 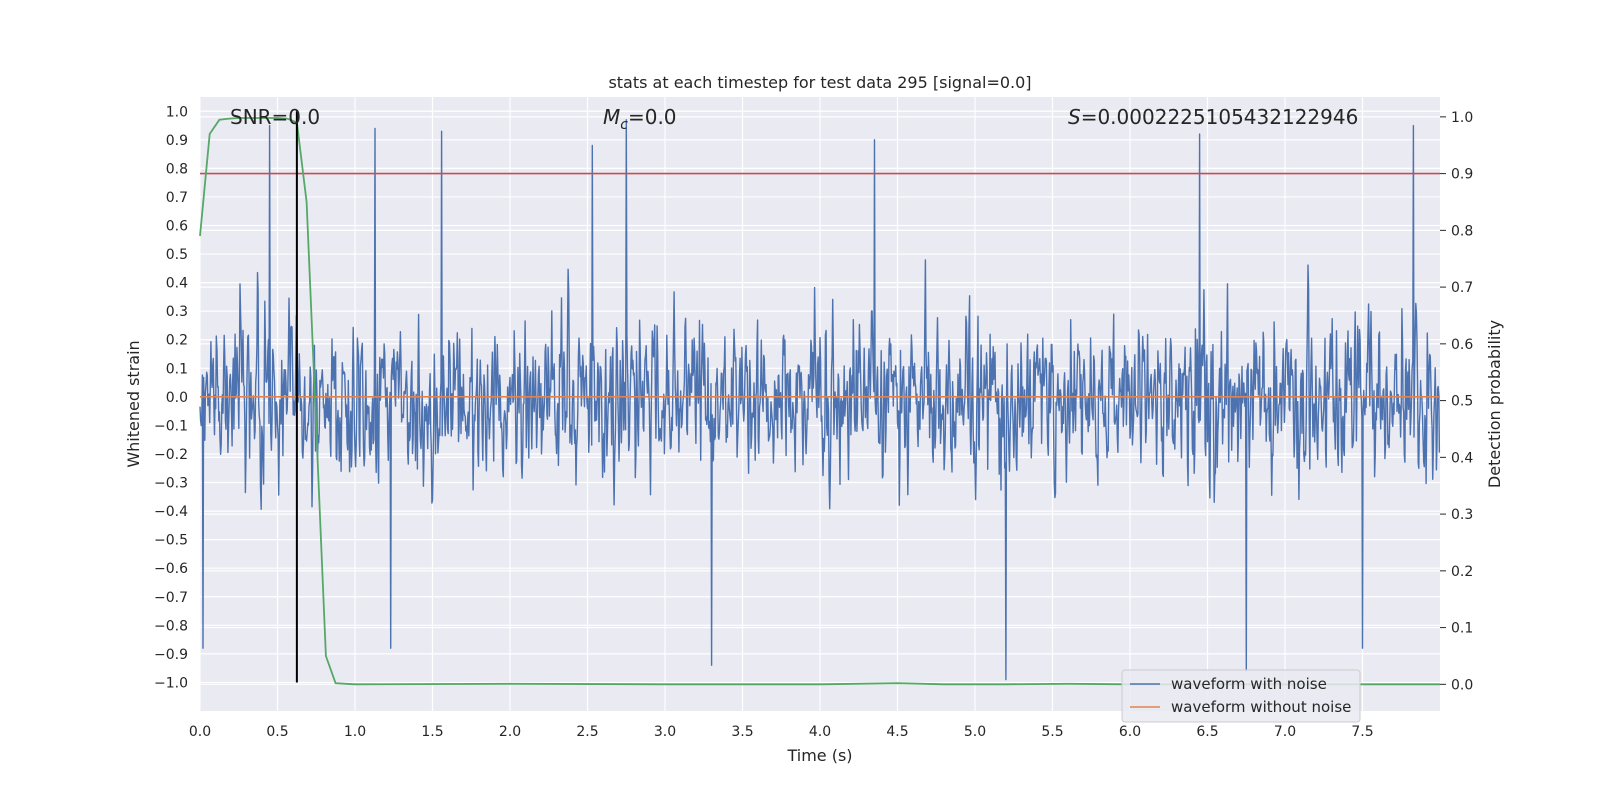 I want to click on x-axis-label: Time (s), so click(x=819, y=755).